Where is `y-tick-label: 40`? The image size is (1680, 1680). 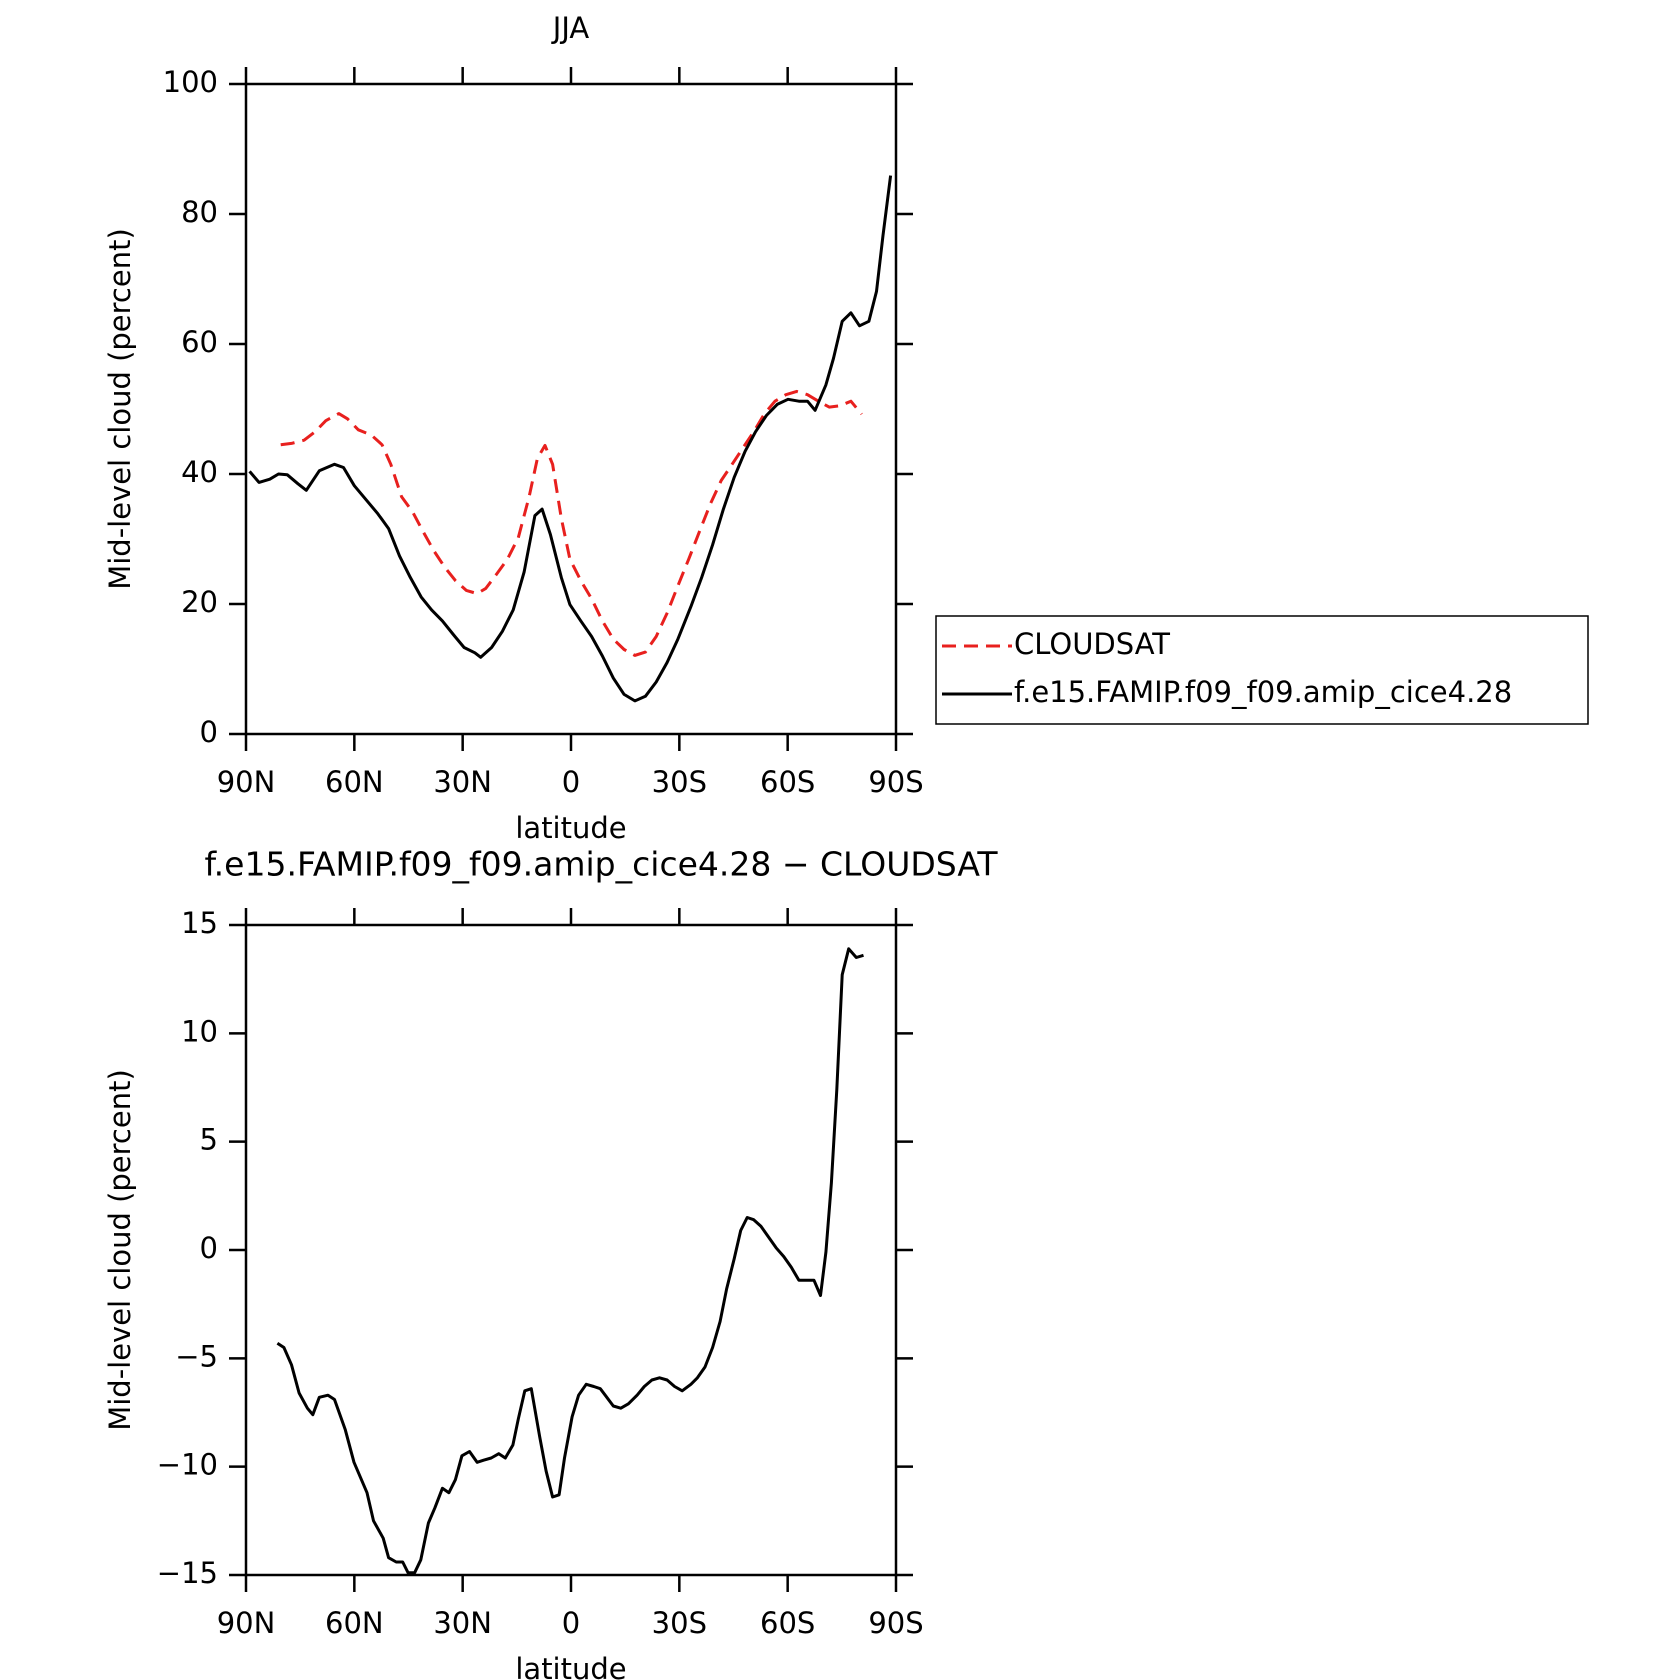 y-tick-label: 40 is located at coordinates (199, 472).